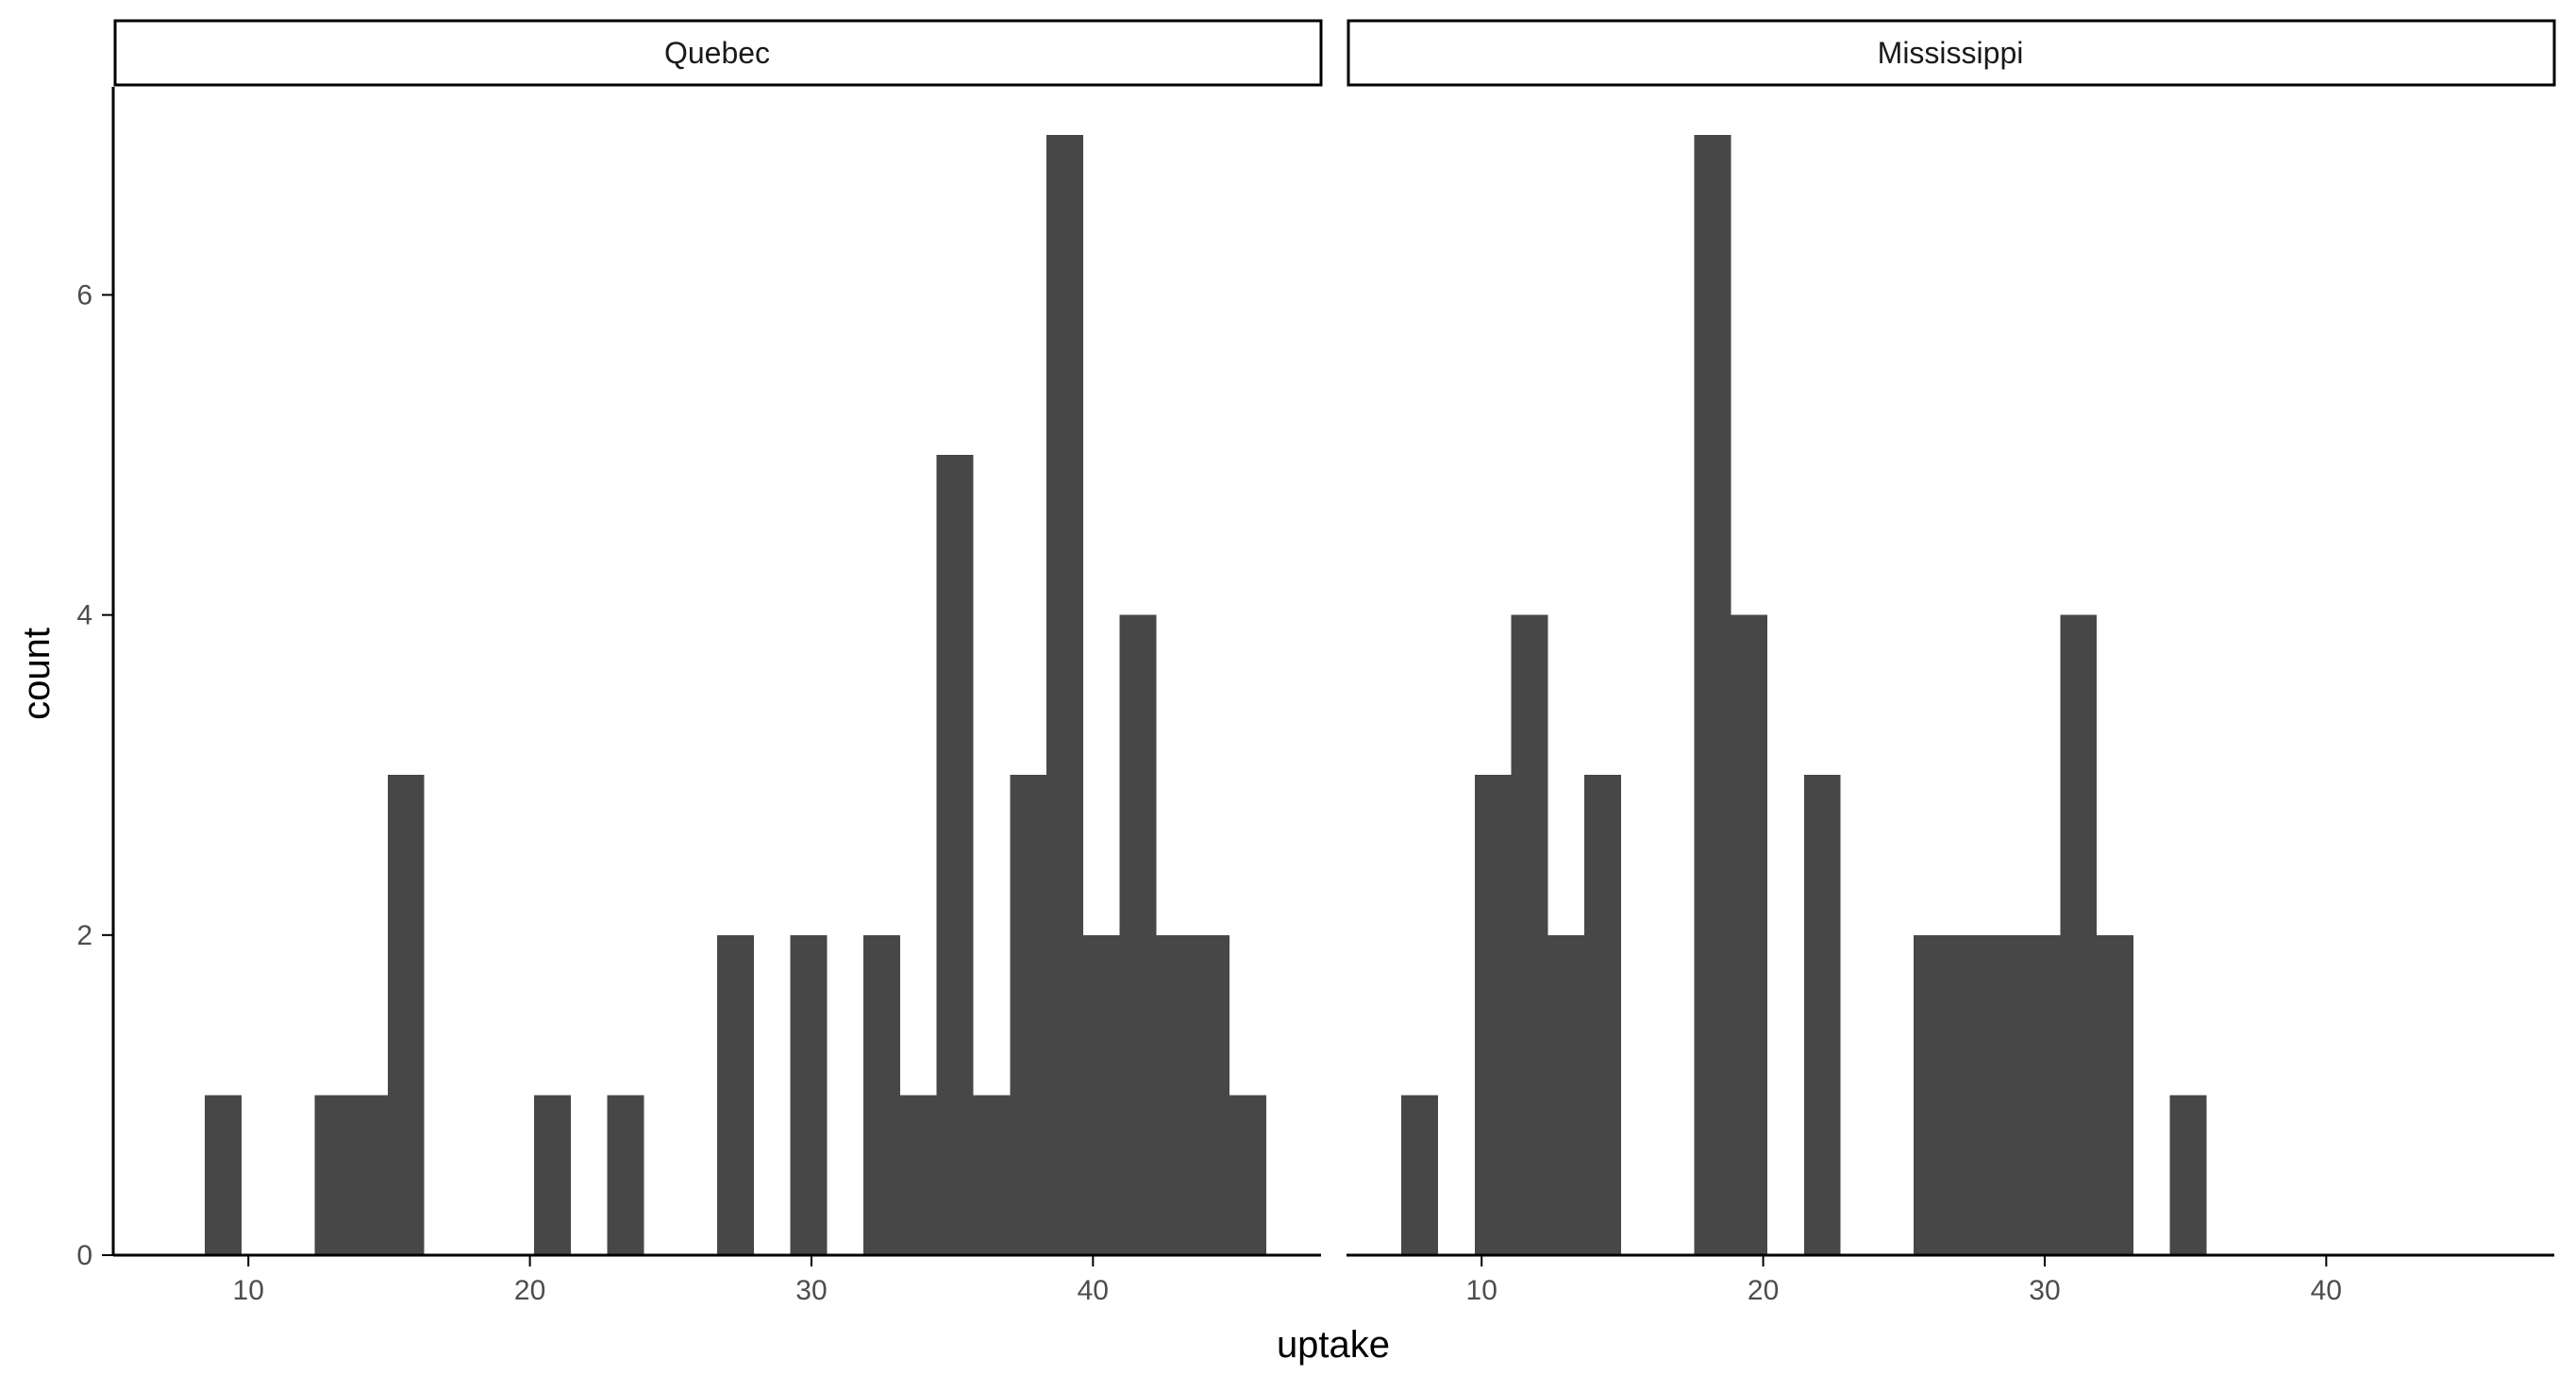  Describe the element at coordinates (84, 615) in the screenshot. I see `y-tick-label: 4` at that location.